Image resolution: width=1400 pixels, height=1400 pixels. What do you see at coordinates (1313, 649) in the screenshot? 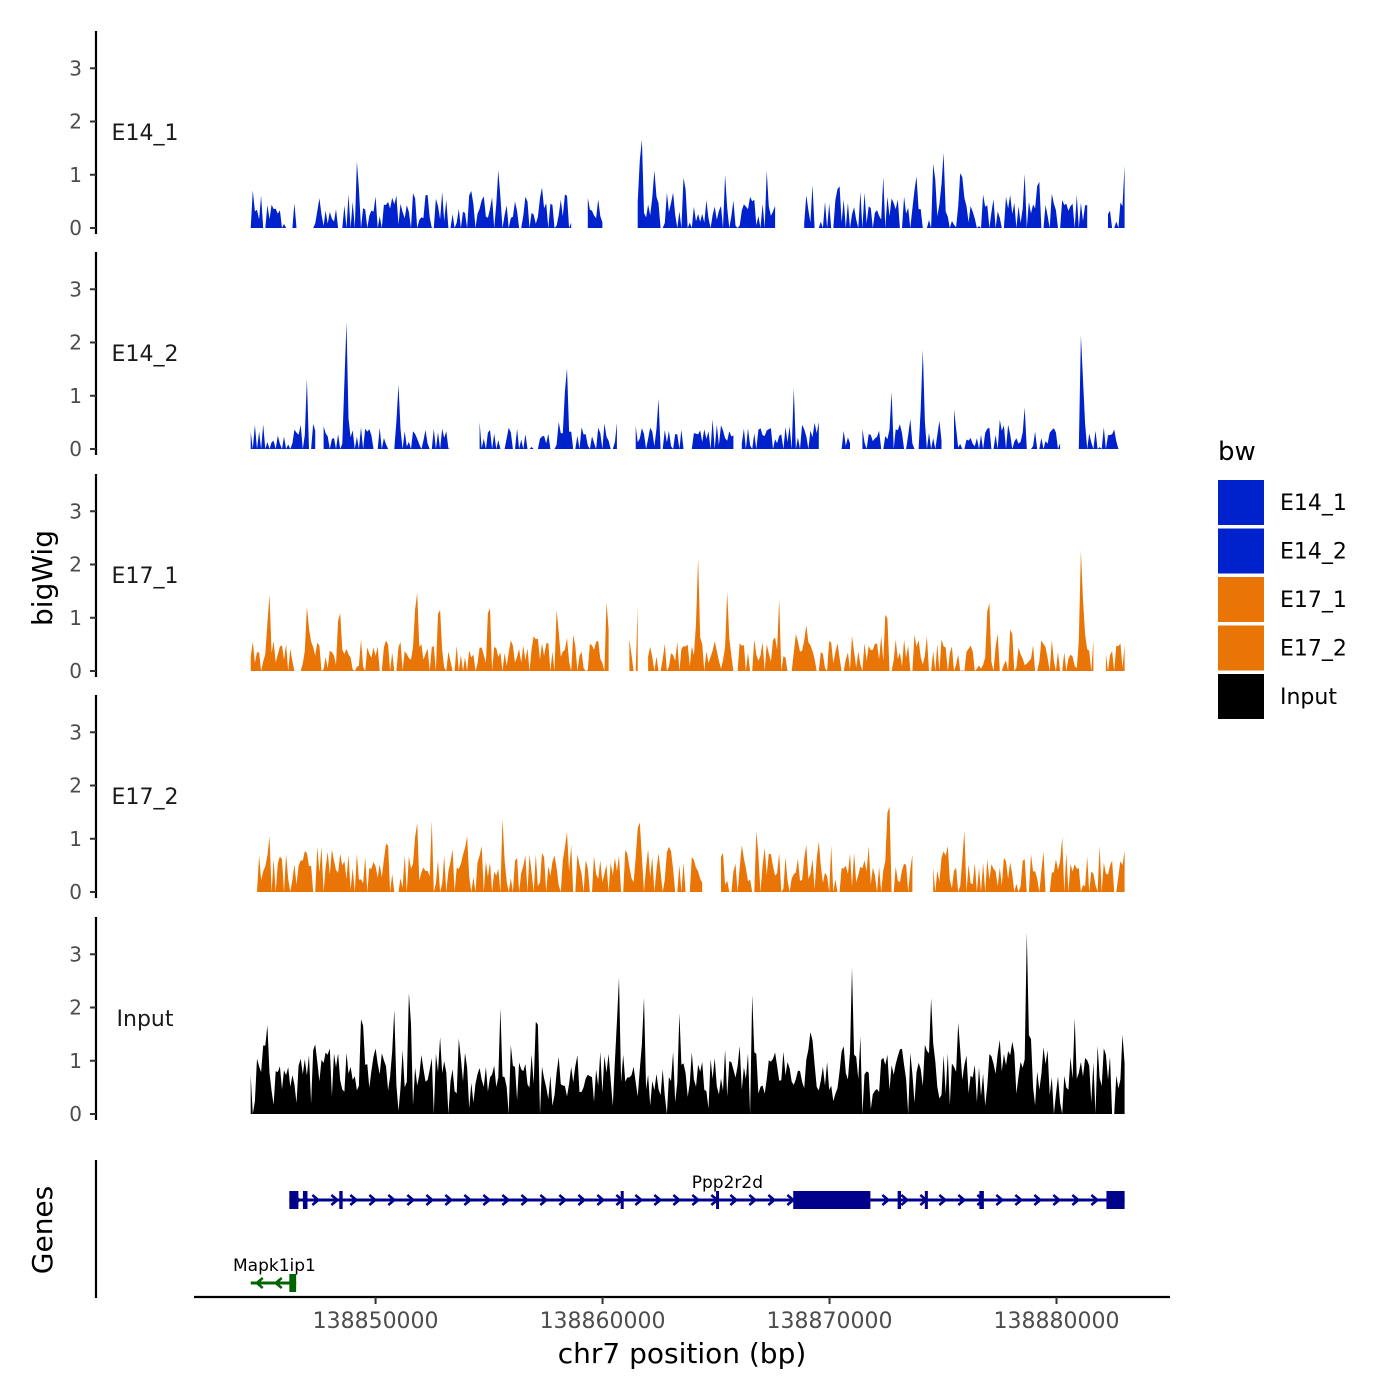
I see `legend-label: E17_2` at bounding box center [1313, 649].